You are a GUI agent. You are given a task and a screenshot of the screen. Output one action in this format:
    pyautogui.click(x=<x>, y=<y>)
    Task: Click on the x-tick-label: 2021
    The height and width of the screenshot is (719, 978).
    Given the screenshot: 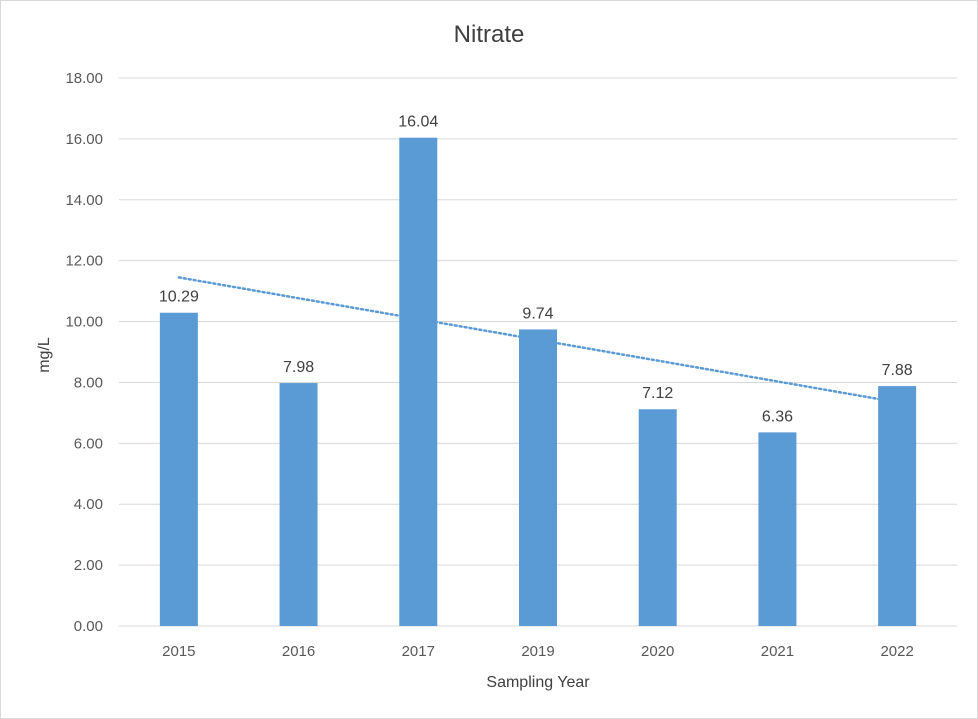 What is the action you would take?
    pyautogui.click(x=777, y=651)
    